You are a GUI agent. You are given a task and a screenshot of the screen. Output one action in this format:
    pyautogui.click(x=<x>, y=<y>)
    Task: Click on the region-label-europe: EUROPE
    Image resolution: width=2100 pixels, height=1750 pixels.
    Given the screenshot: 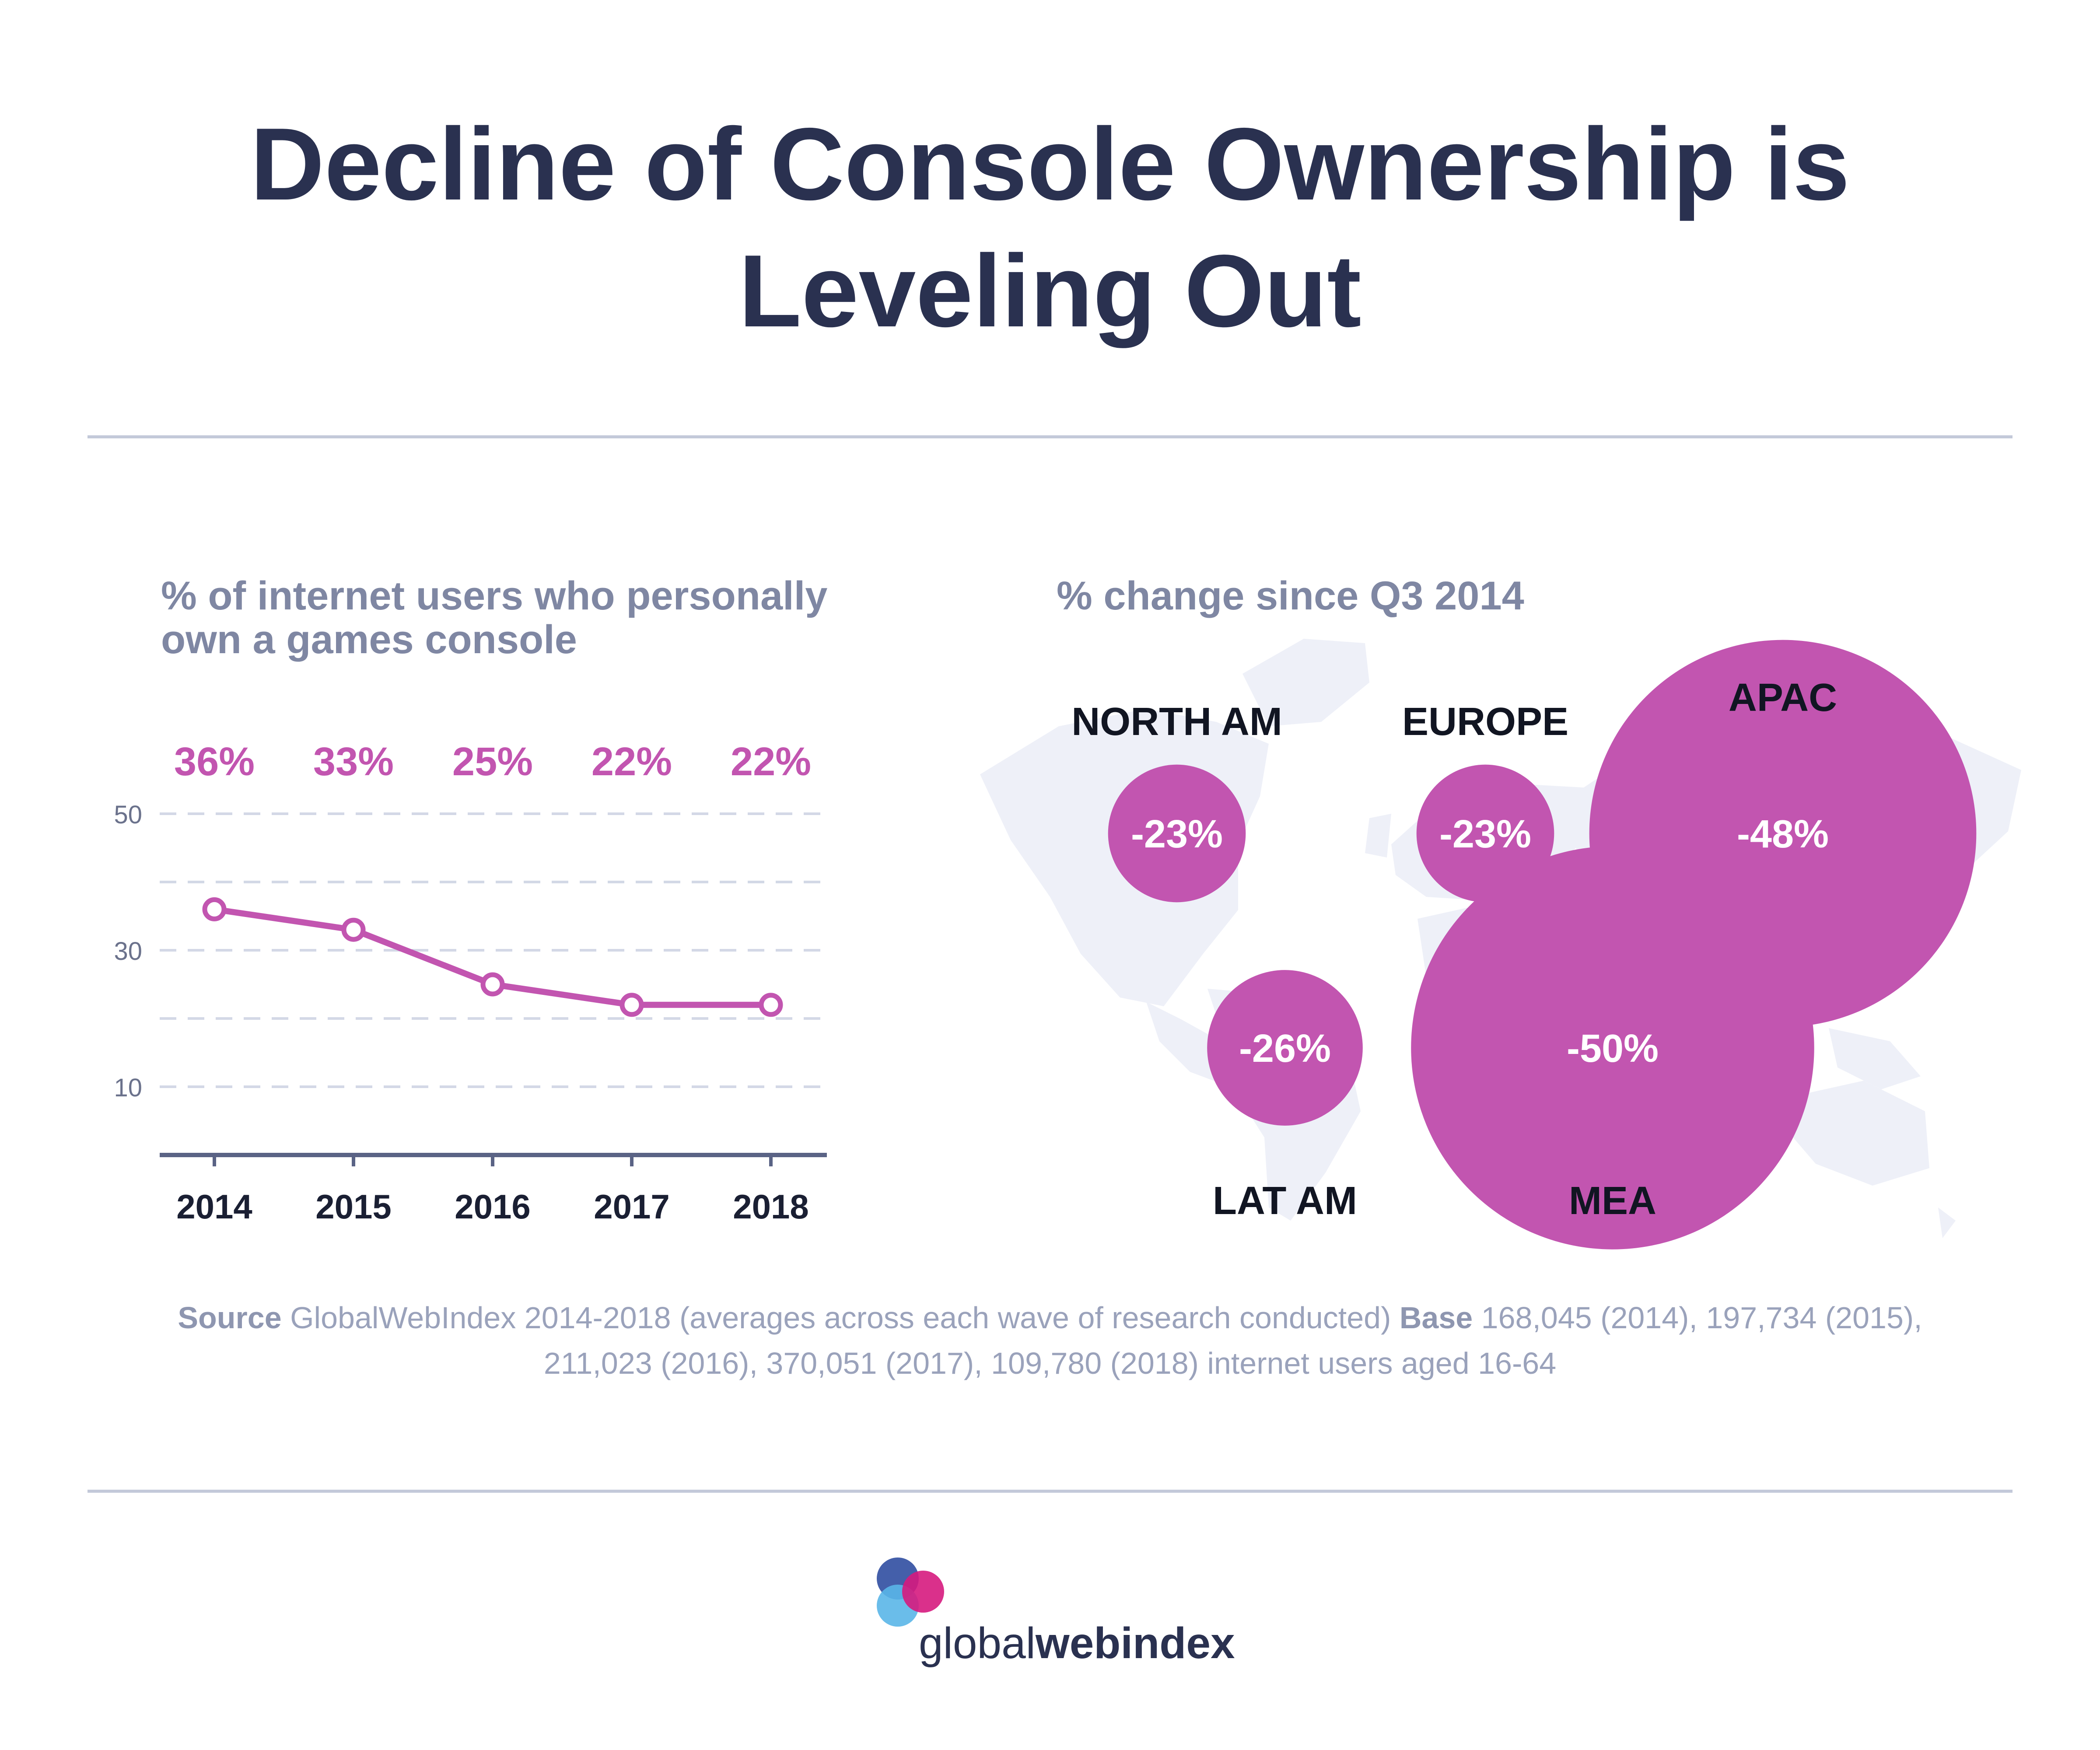 What is the action you would take?
    pyautogui.click(x=1485, y=722)
    